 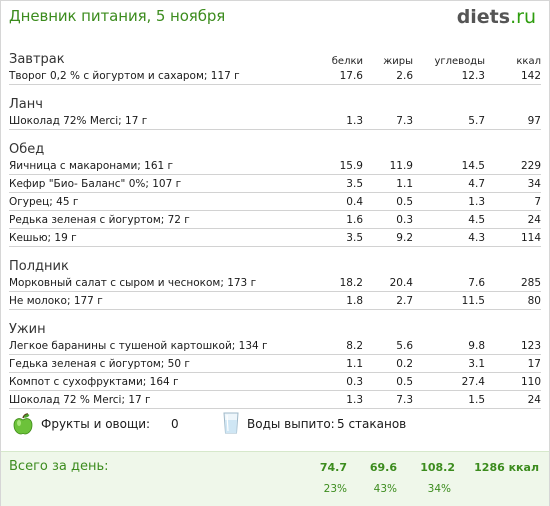 I want to click on food-carbs: 11.5, so click(x=449, y=300).